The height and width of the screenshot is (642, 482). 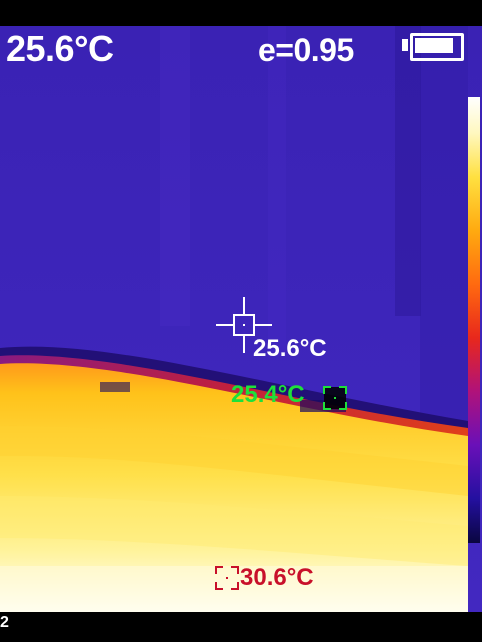 I want to click on battery-level, so click(x=434, y=45).